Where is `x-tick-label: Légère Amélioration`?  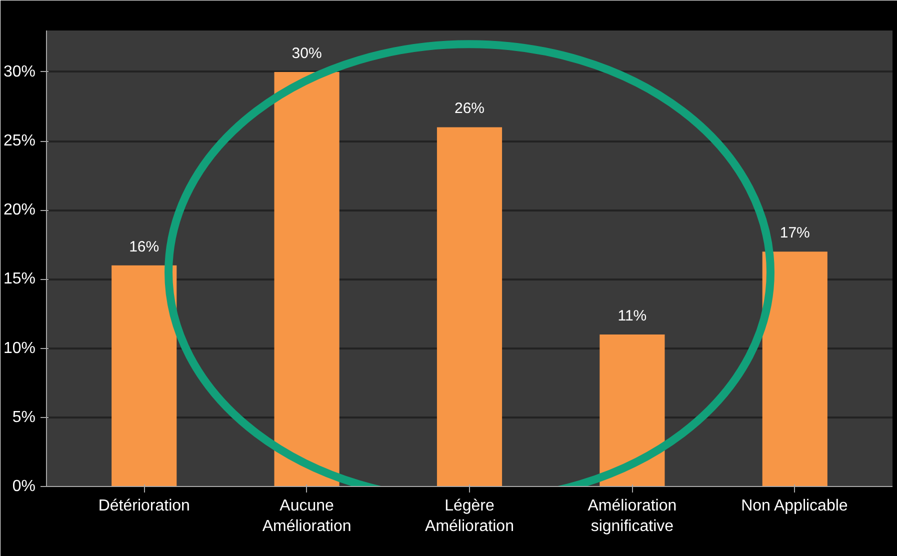 x-tick-label: Légère Amélioration is located at coordinates (469, 516).